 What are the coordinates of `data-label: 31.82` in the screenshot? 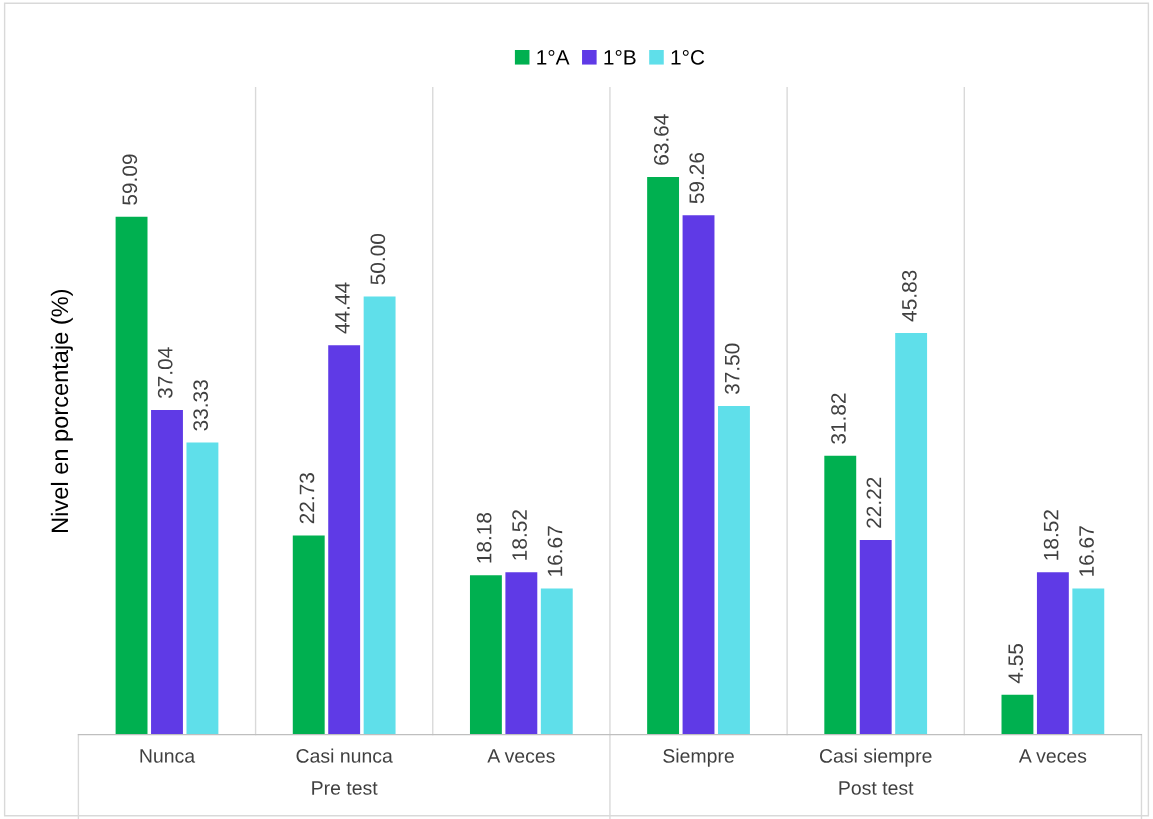 It's located at (838, 418).